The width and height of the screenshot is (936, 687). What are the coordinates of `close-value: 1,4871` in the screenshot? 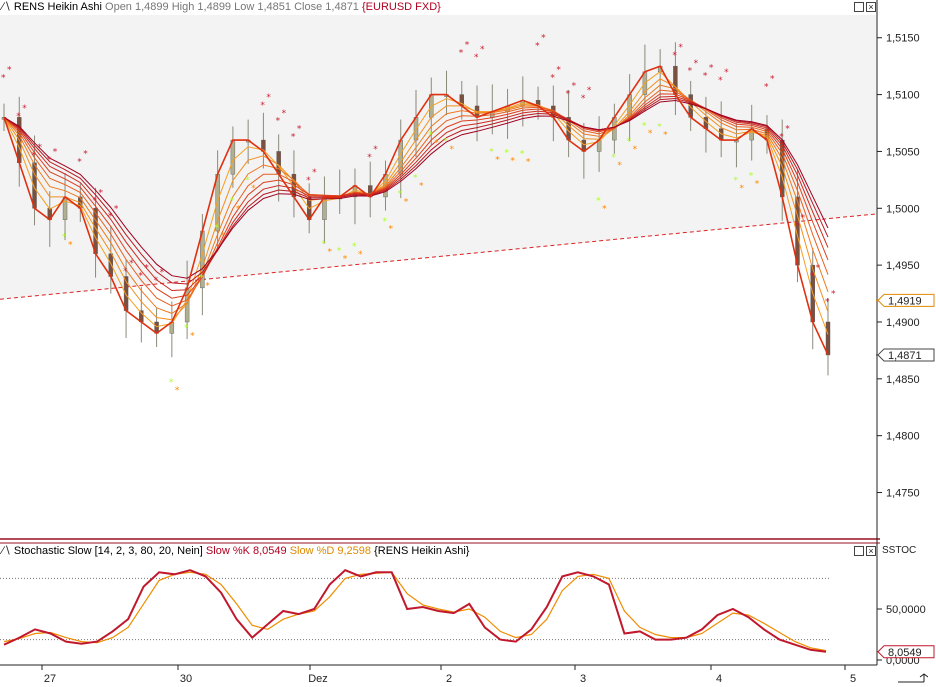 It's located at (342, 7).